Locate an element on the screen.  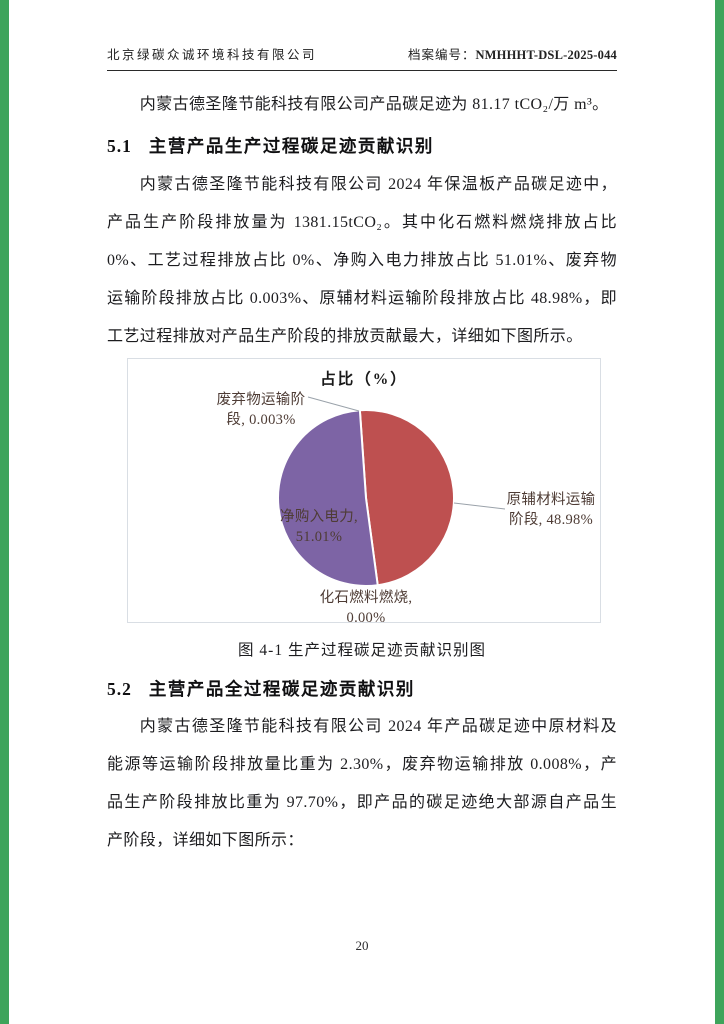
section-title: 主营产品生产过程碳足迹贡献识别 is located at coordinates (291, 146).